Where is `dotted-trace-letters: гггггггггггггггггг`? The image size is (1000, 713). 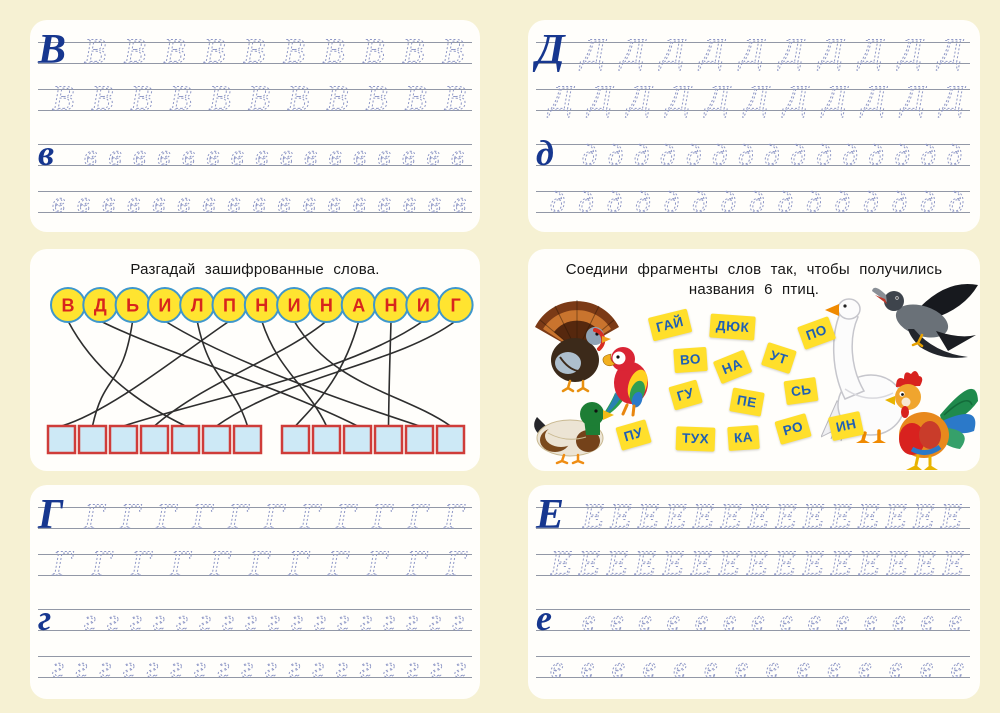 dotted-trace-letters: гггггггггггггггггг is located at coordinates (259, 667).